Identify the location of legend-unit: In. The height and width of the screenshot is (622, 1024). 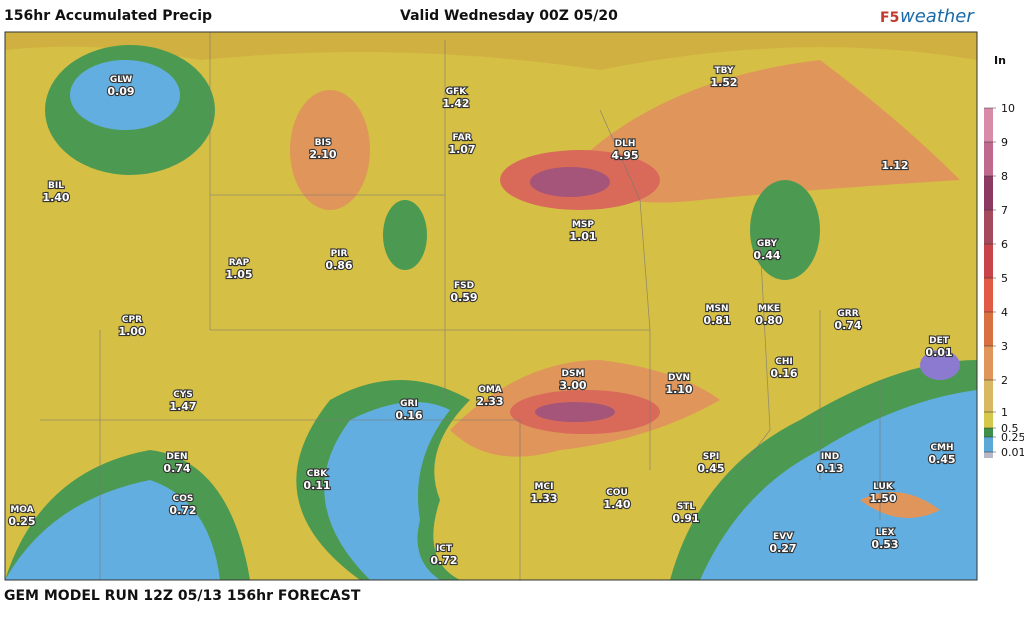
(1000, 60).